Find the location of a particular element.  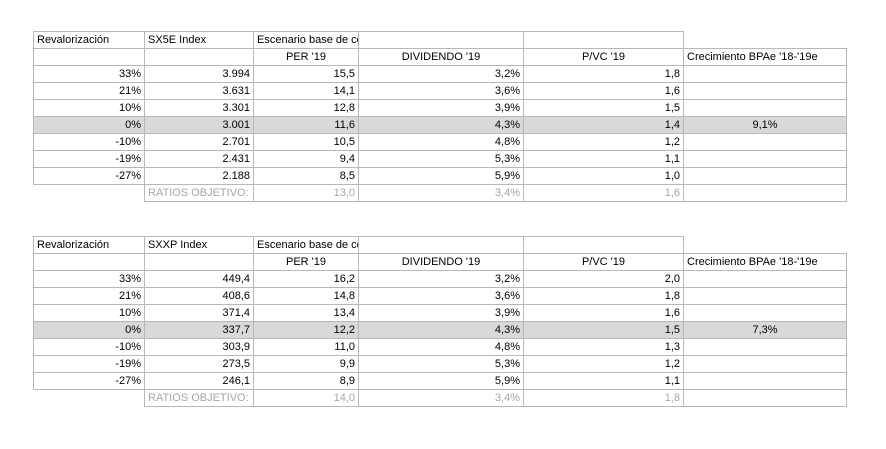

index-header: SX5E Index is located at coordinates (199, 40).